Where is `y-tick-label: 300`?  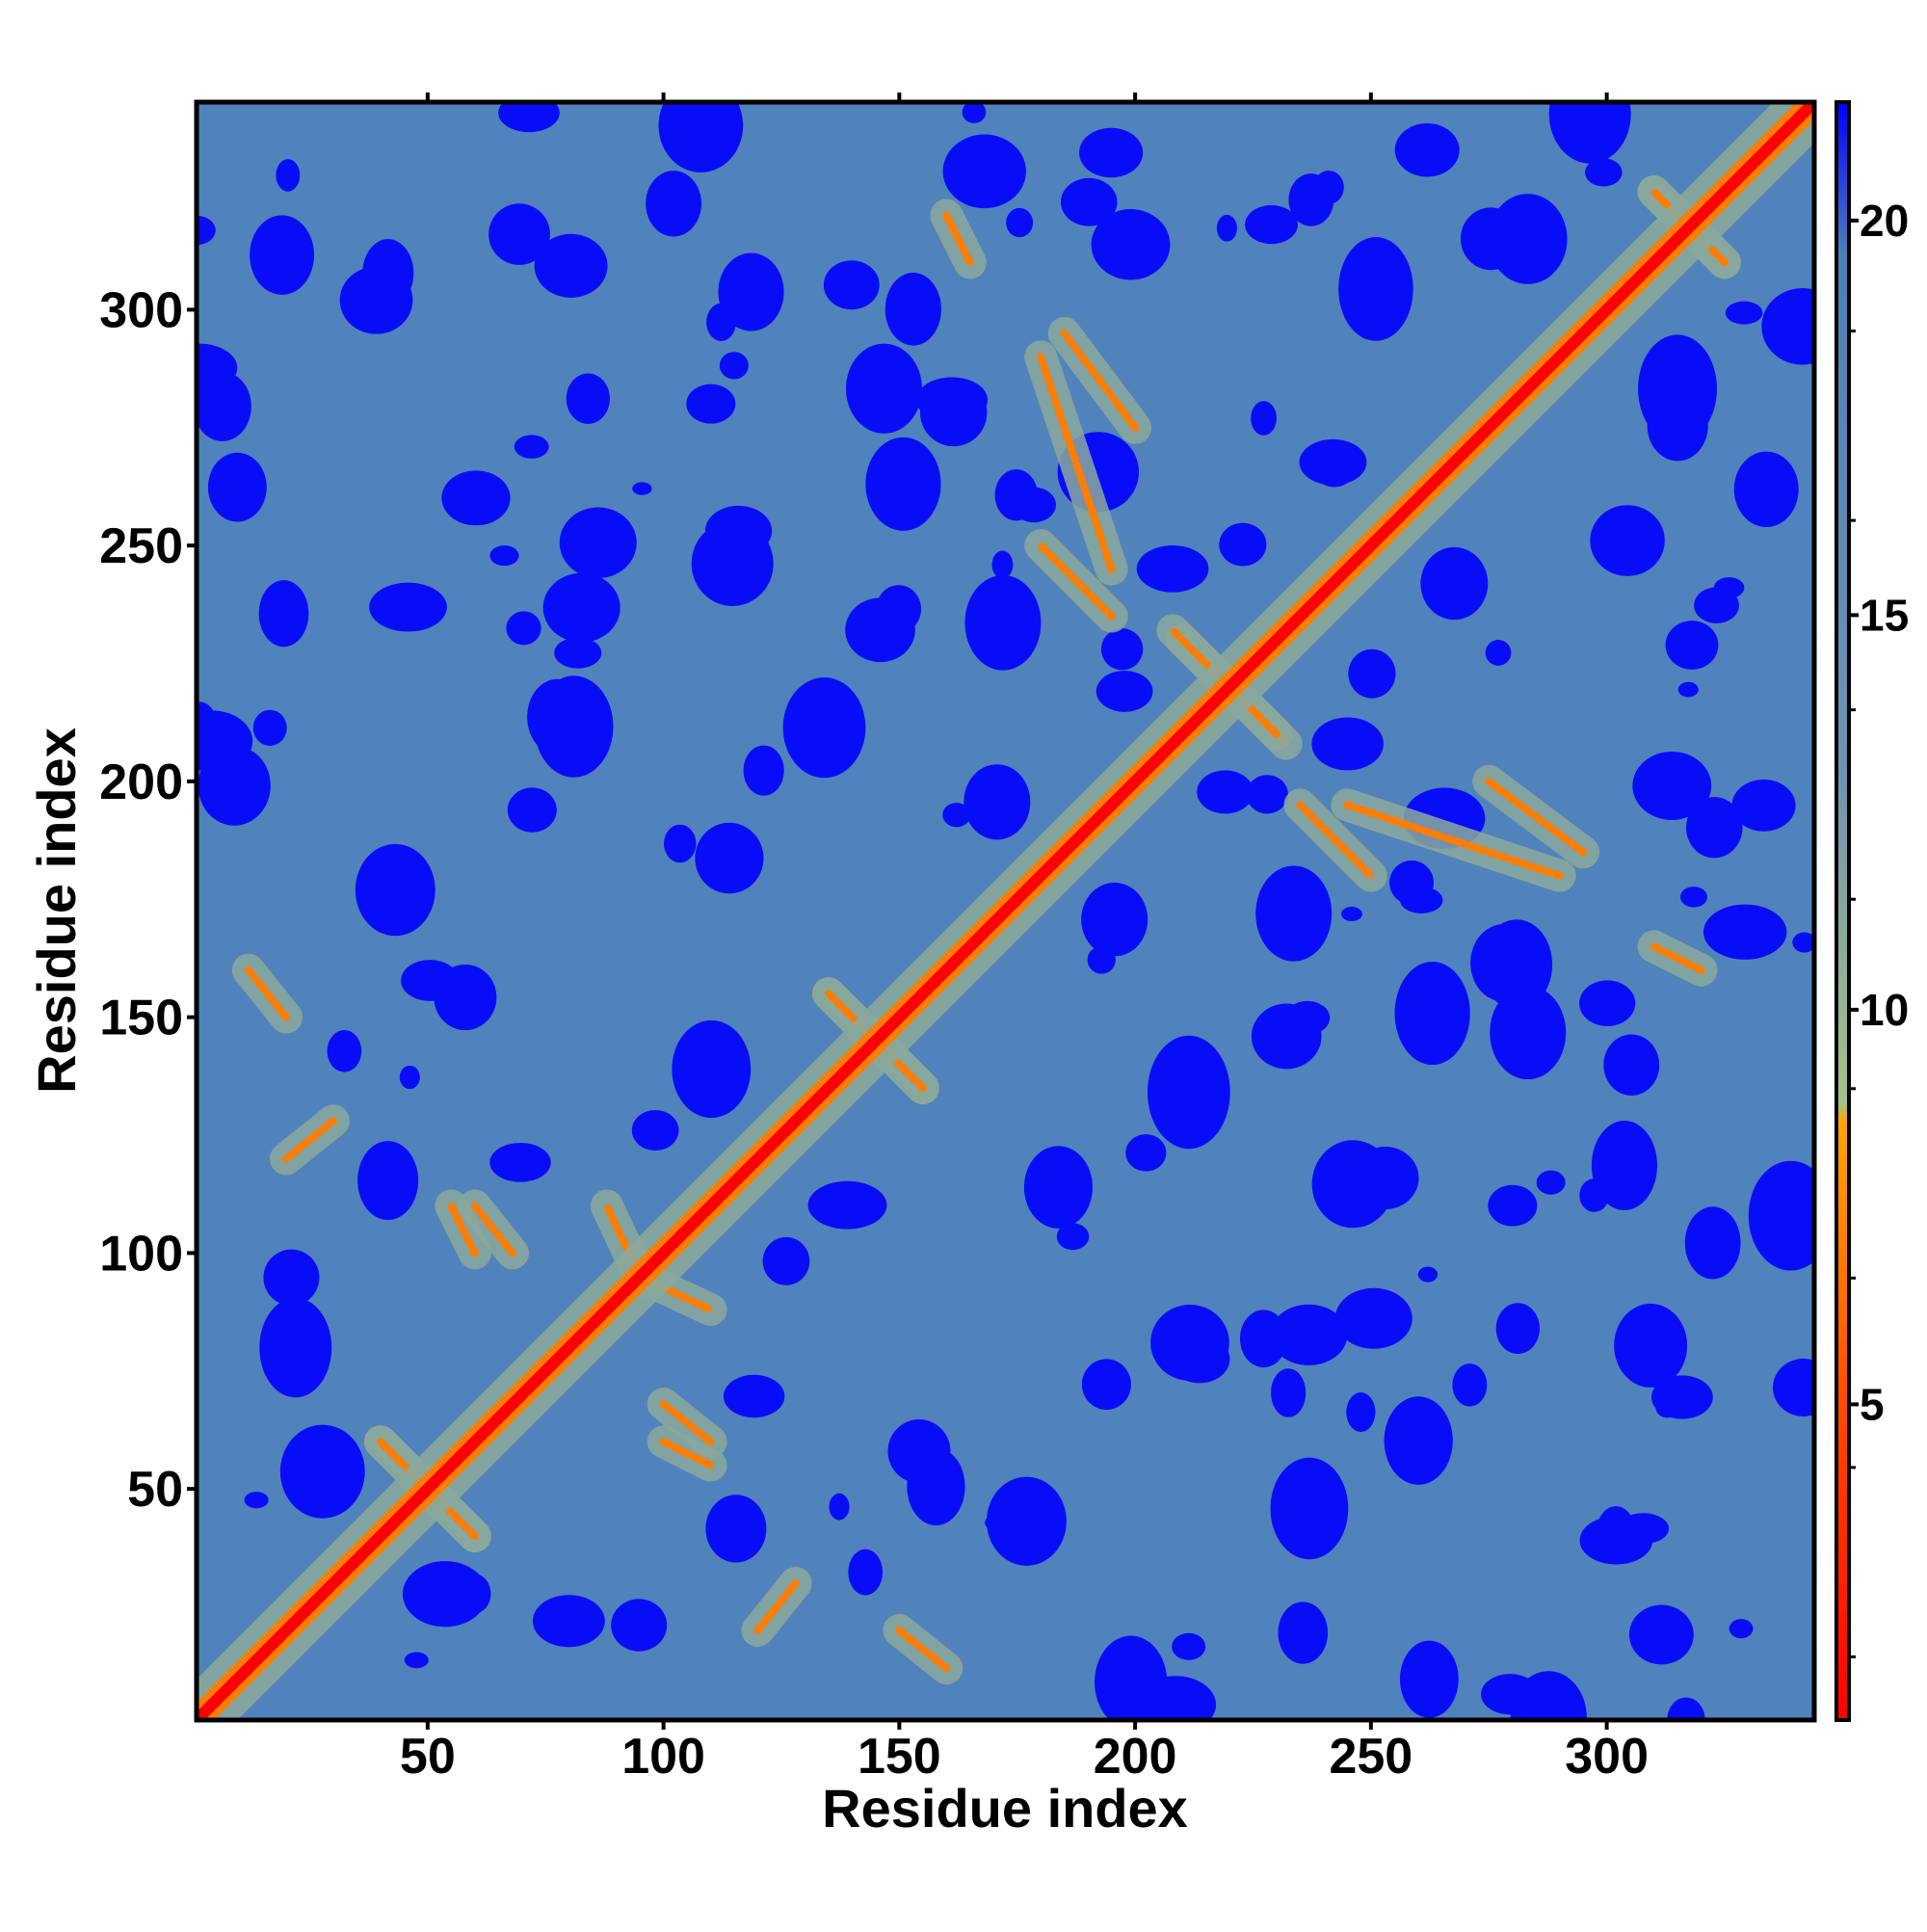
y-tick-label: 300 is located at coordinates (141, 310).